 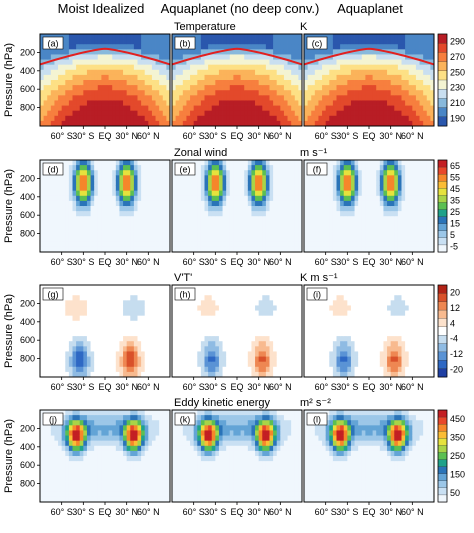 I want to click on y-tick-label: 200, so click(x=27, y=52).